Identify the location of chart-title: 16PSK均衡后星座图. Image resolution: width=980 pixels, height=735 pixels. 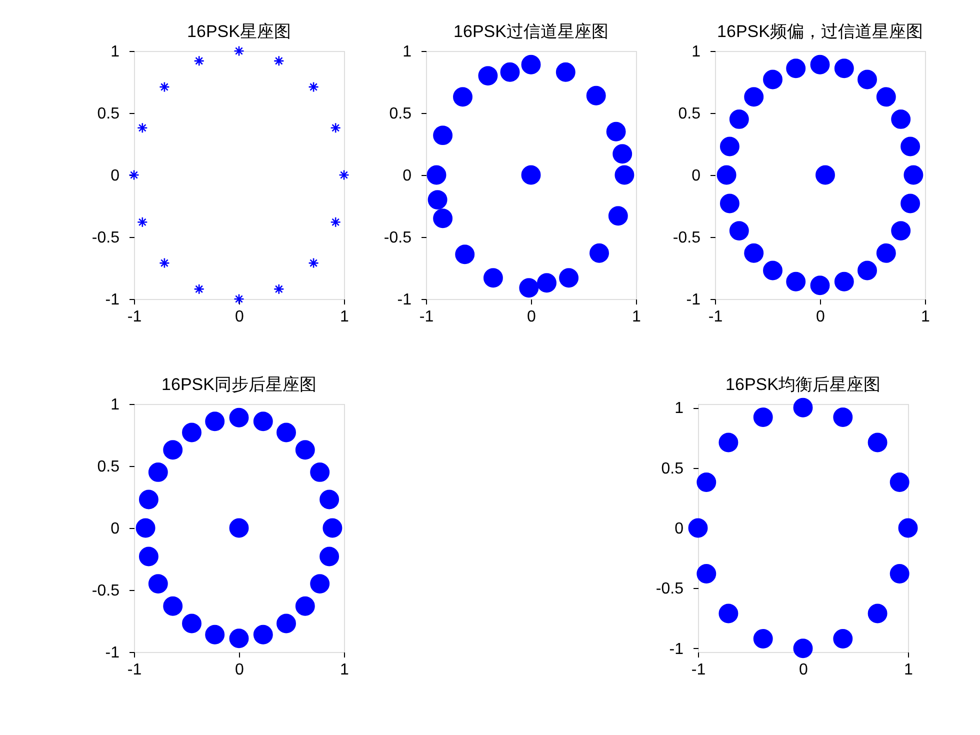
(803, 384).